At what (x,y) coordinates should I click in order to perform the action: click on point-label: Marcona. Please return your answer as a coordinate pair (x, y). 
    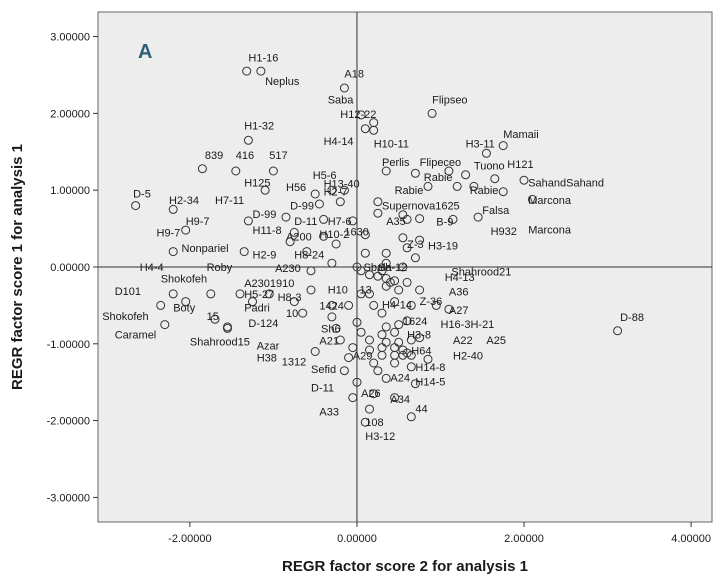
    Looking at the image, I should click on (550, 230).